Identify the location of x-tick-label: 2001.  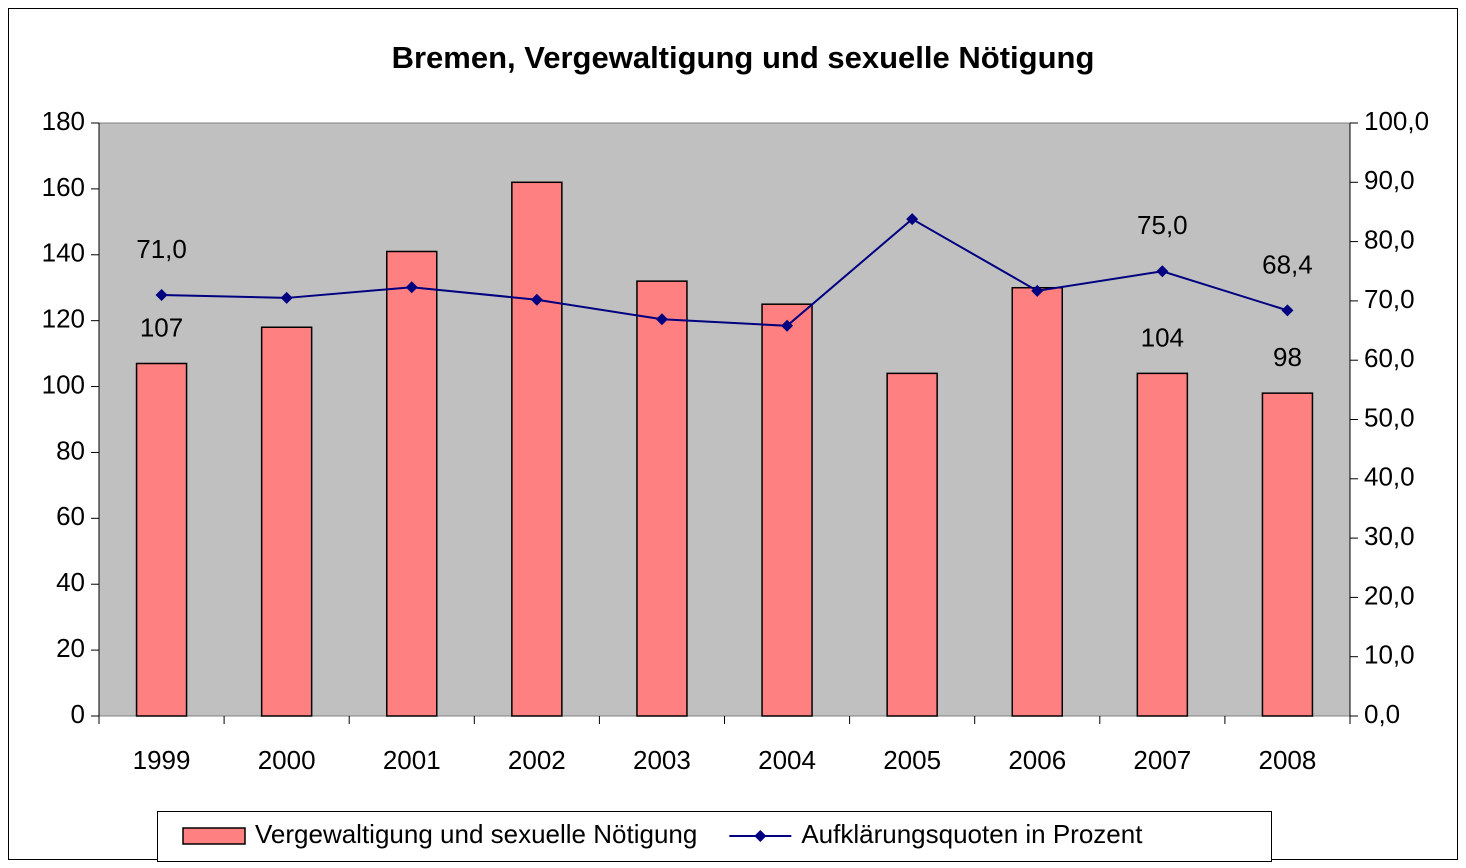
(412, 760).